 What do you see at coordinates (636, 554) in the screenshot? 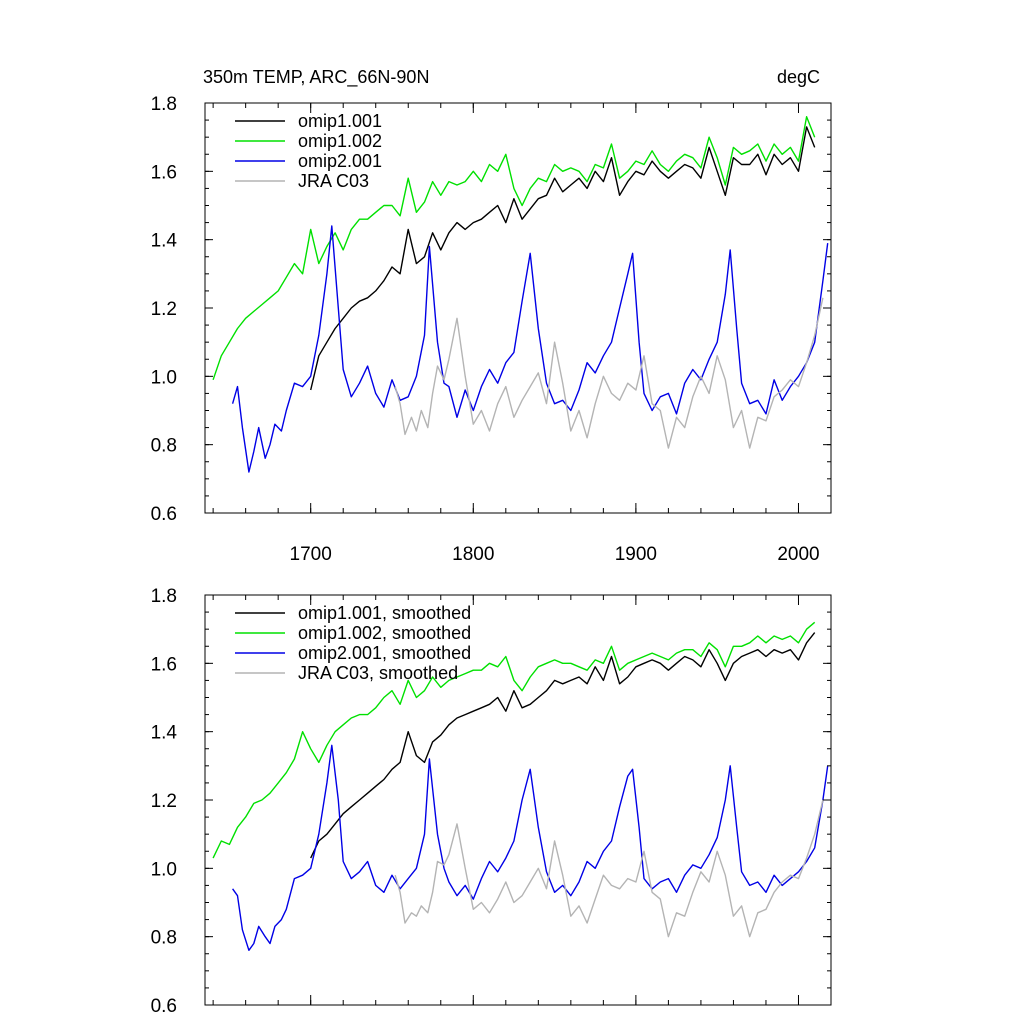
I see `x-tick-label: 1900` at bounding box center [636, 554].